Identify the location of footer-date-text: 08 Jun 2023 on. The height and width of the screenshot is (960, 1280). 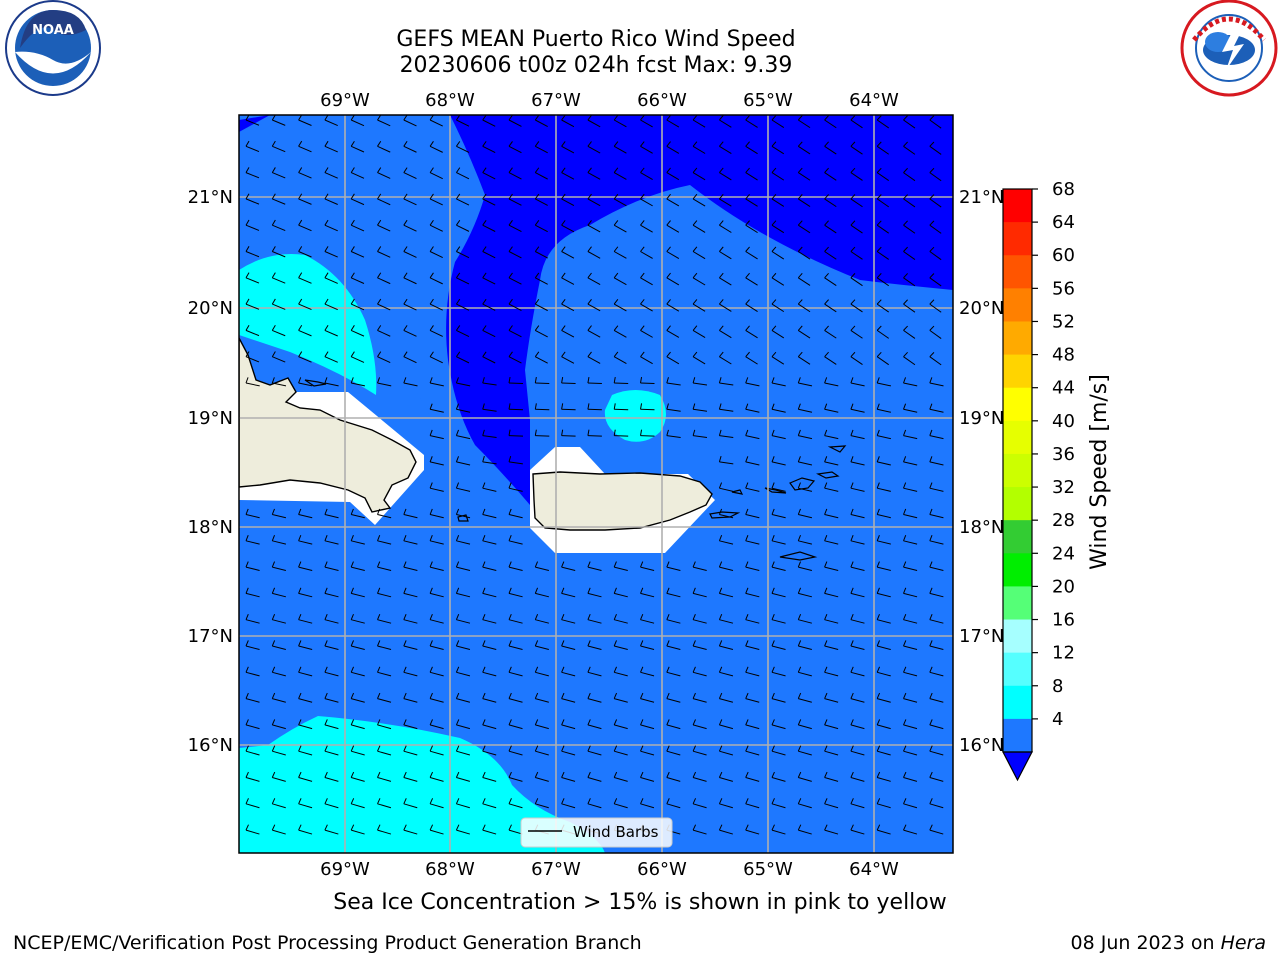
(1145, 943).